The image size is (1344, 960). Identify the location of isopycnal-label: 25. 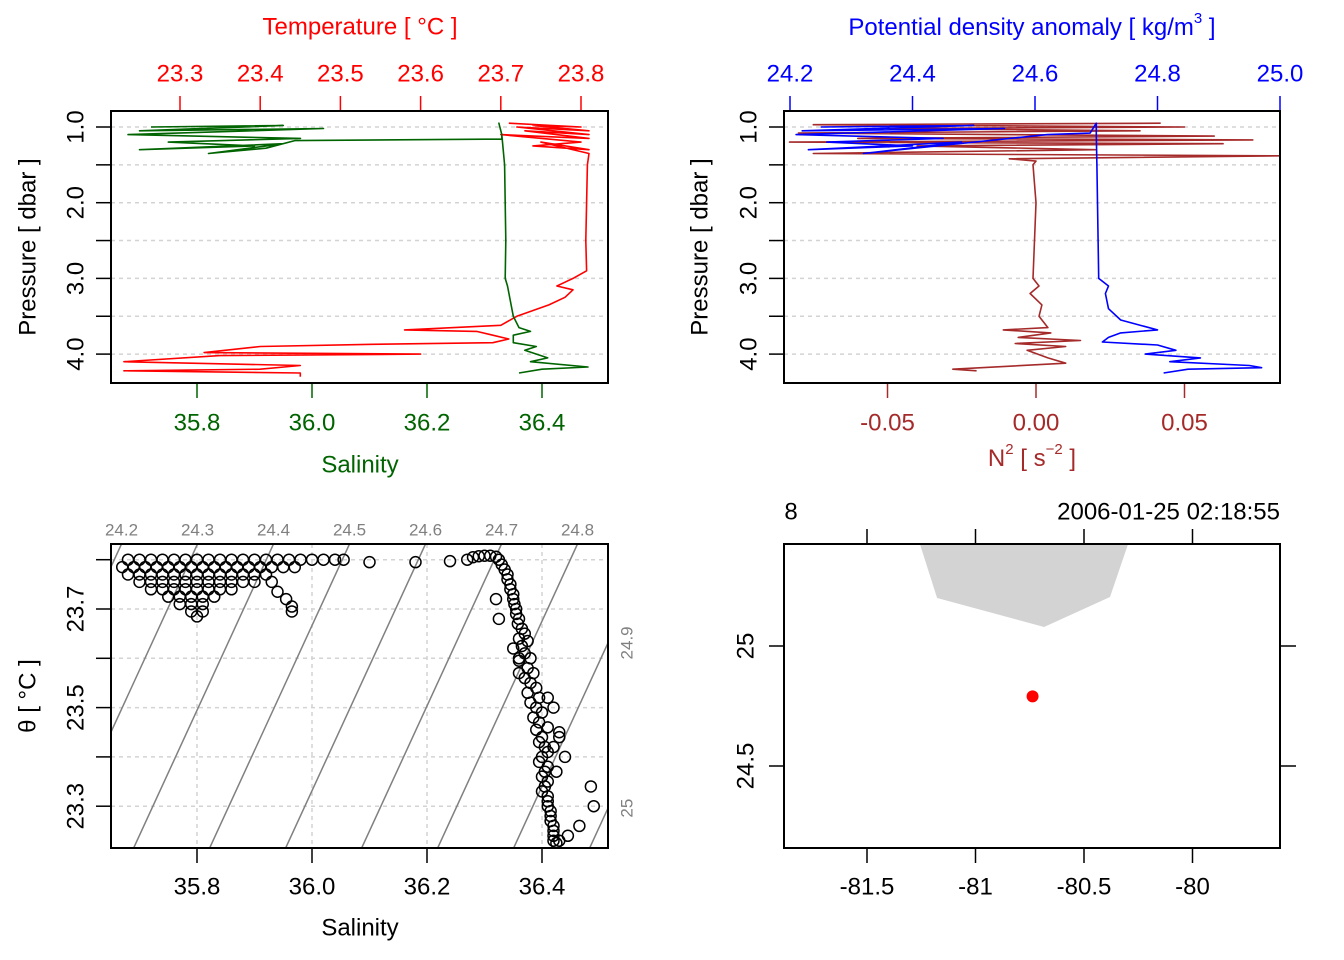
(627, 808).